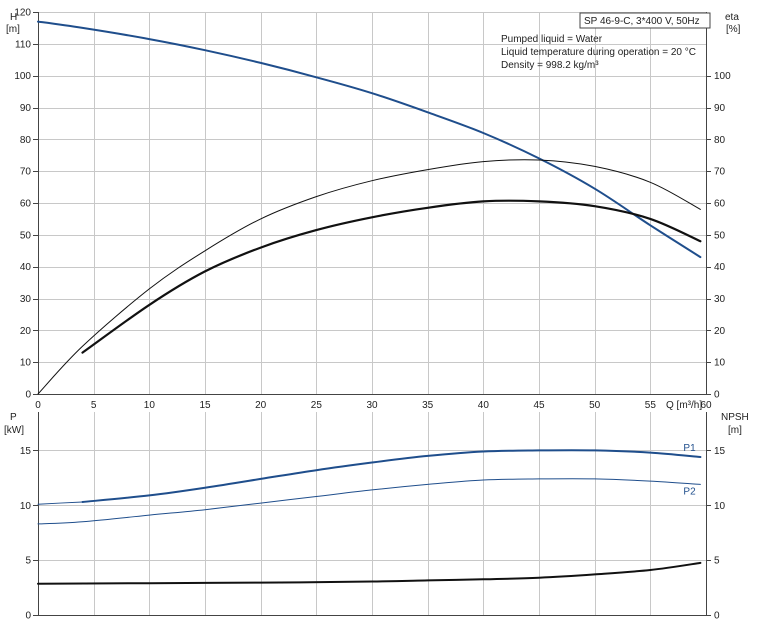  What do you see at coordinates (14, 430) in the screenshot?
I see `power-axis-unit: [kW]` at bounding box center [14, 430].